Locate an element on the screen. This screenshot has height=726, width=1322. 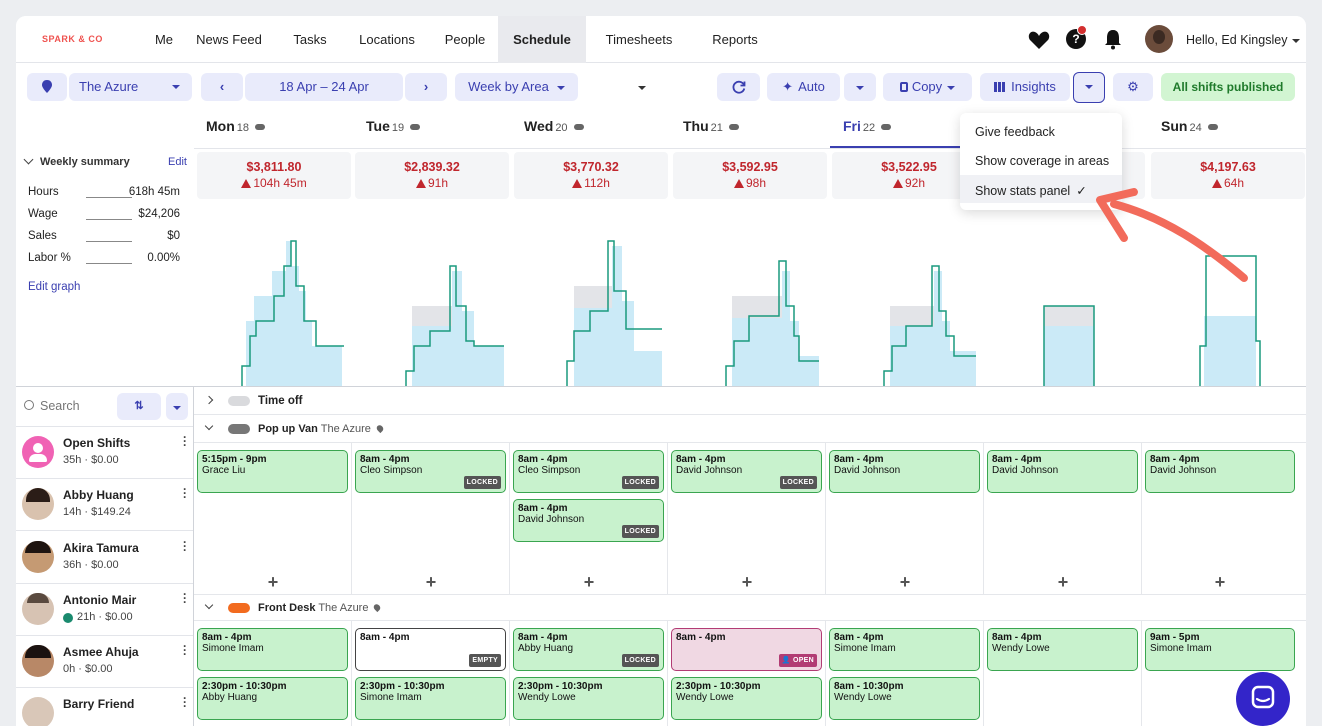
day-header-fri: Fri 22 is located at coordinates (867, 126).